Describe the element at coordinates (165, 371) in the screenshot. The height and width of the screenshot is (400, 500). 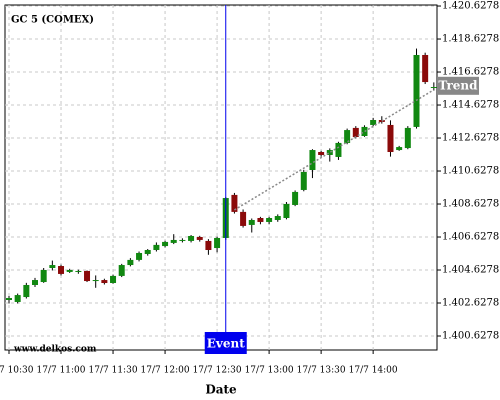
I see `x-tick-label: 17/7 12:00` at that location.